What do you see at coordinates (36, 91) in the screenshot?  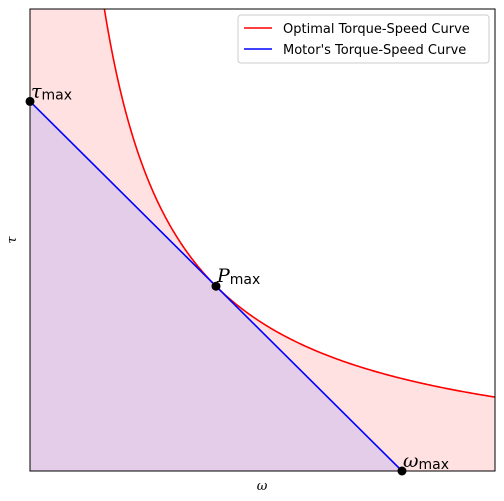 I see `label-tau-max-symbol: τ` at bounding box center [36, 91].